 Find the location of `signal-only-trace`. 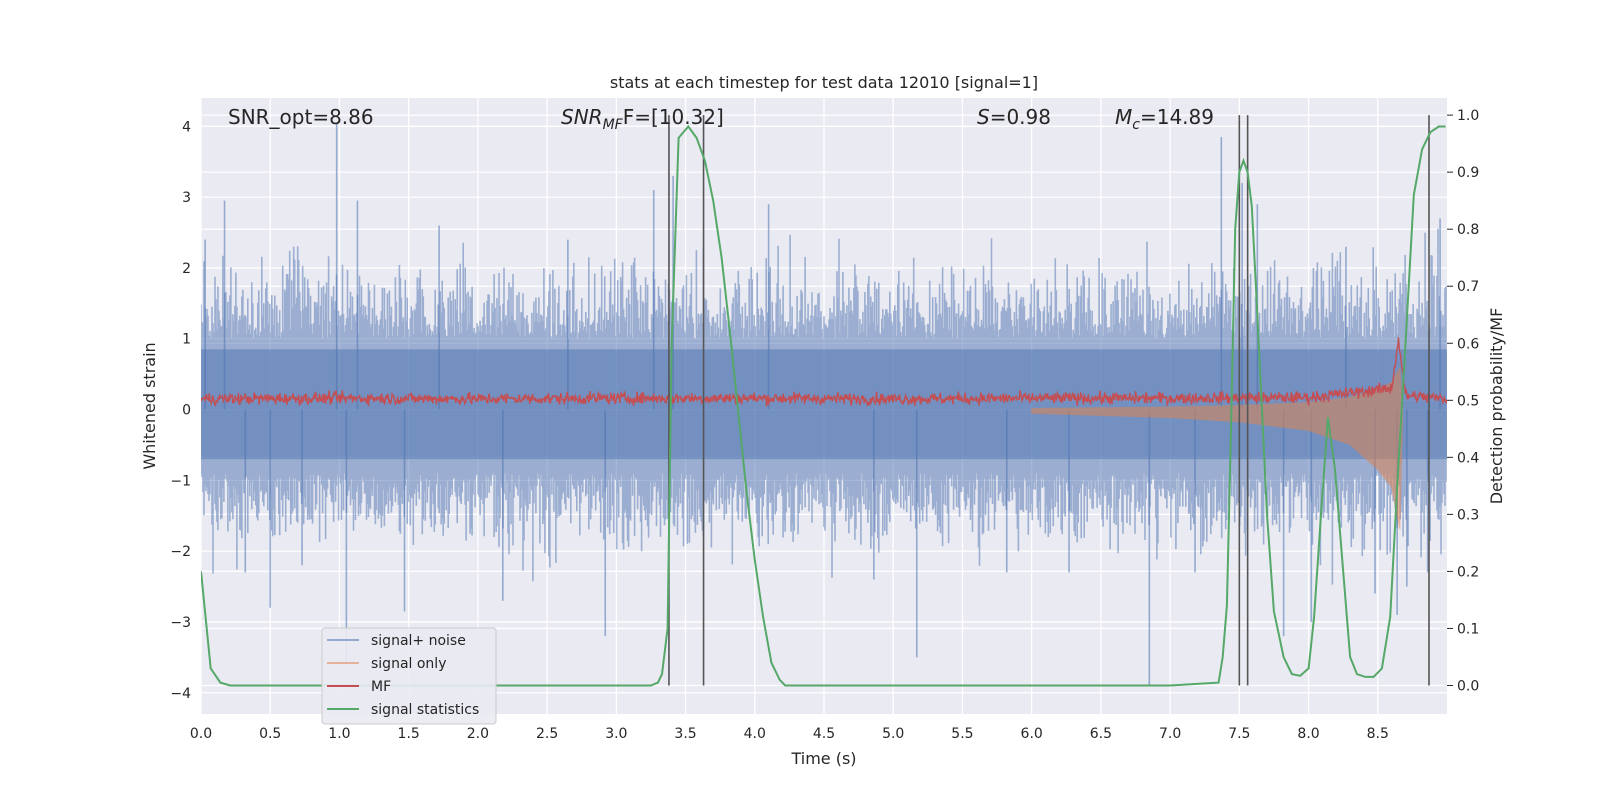

signal-only-trace is located at coordinates (1217, 448).